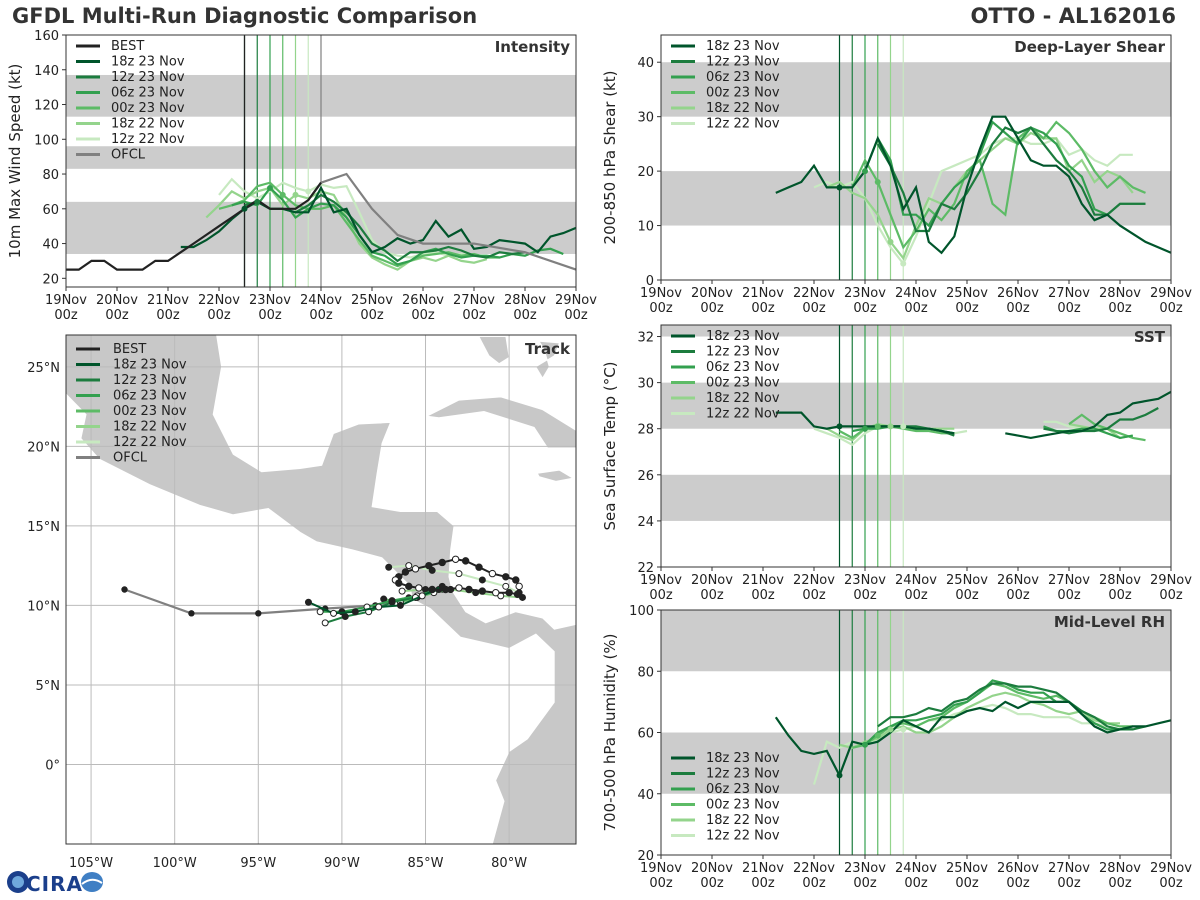 Image resolution: width=1200 pixels, height=900 pixels. What do you see at coordinates (645, 856) in the screenshot?
I see `rh-ytick-label: 20` at bounding box center [645, 856].